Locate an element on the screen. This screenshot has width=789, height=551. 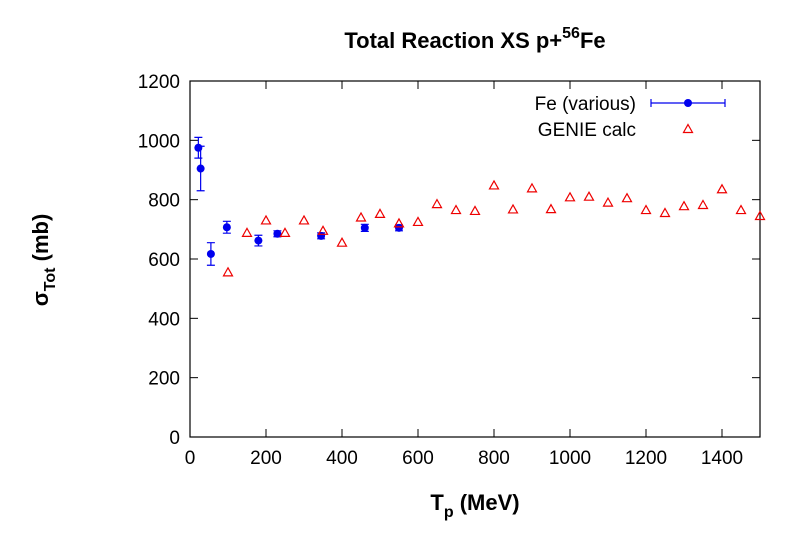
y-tick-label: 200 is located at coordinates (164, 379).